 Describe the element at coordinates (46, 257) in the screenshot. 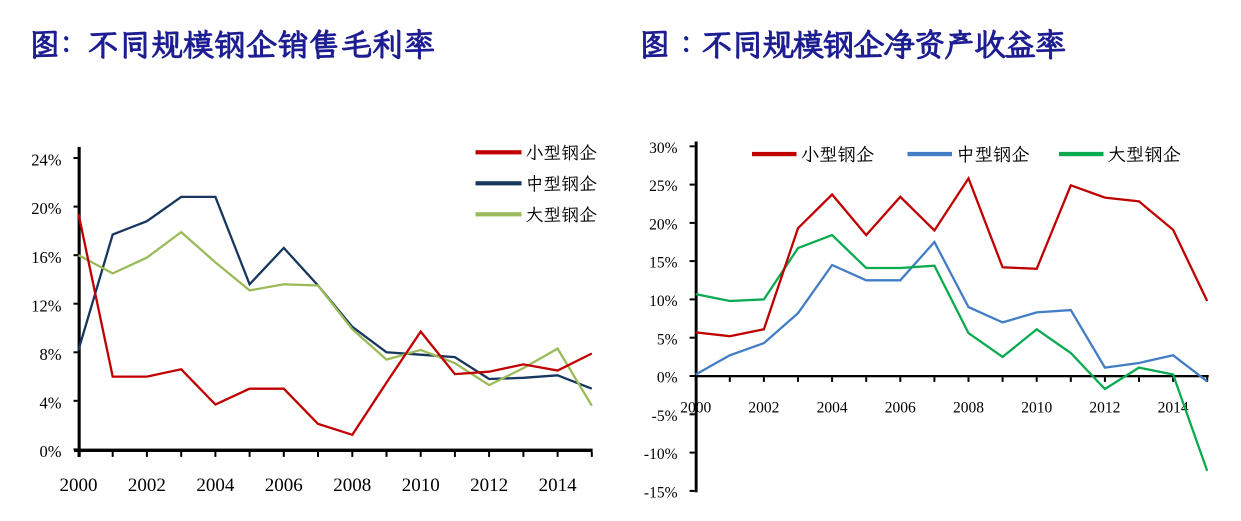

I see `svg-text: 16%` at that location.